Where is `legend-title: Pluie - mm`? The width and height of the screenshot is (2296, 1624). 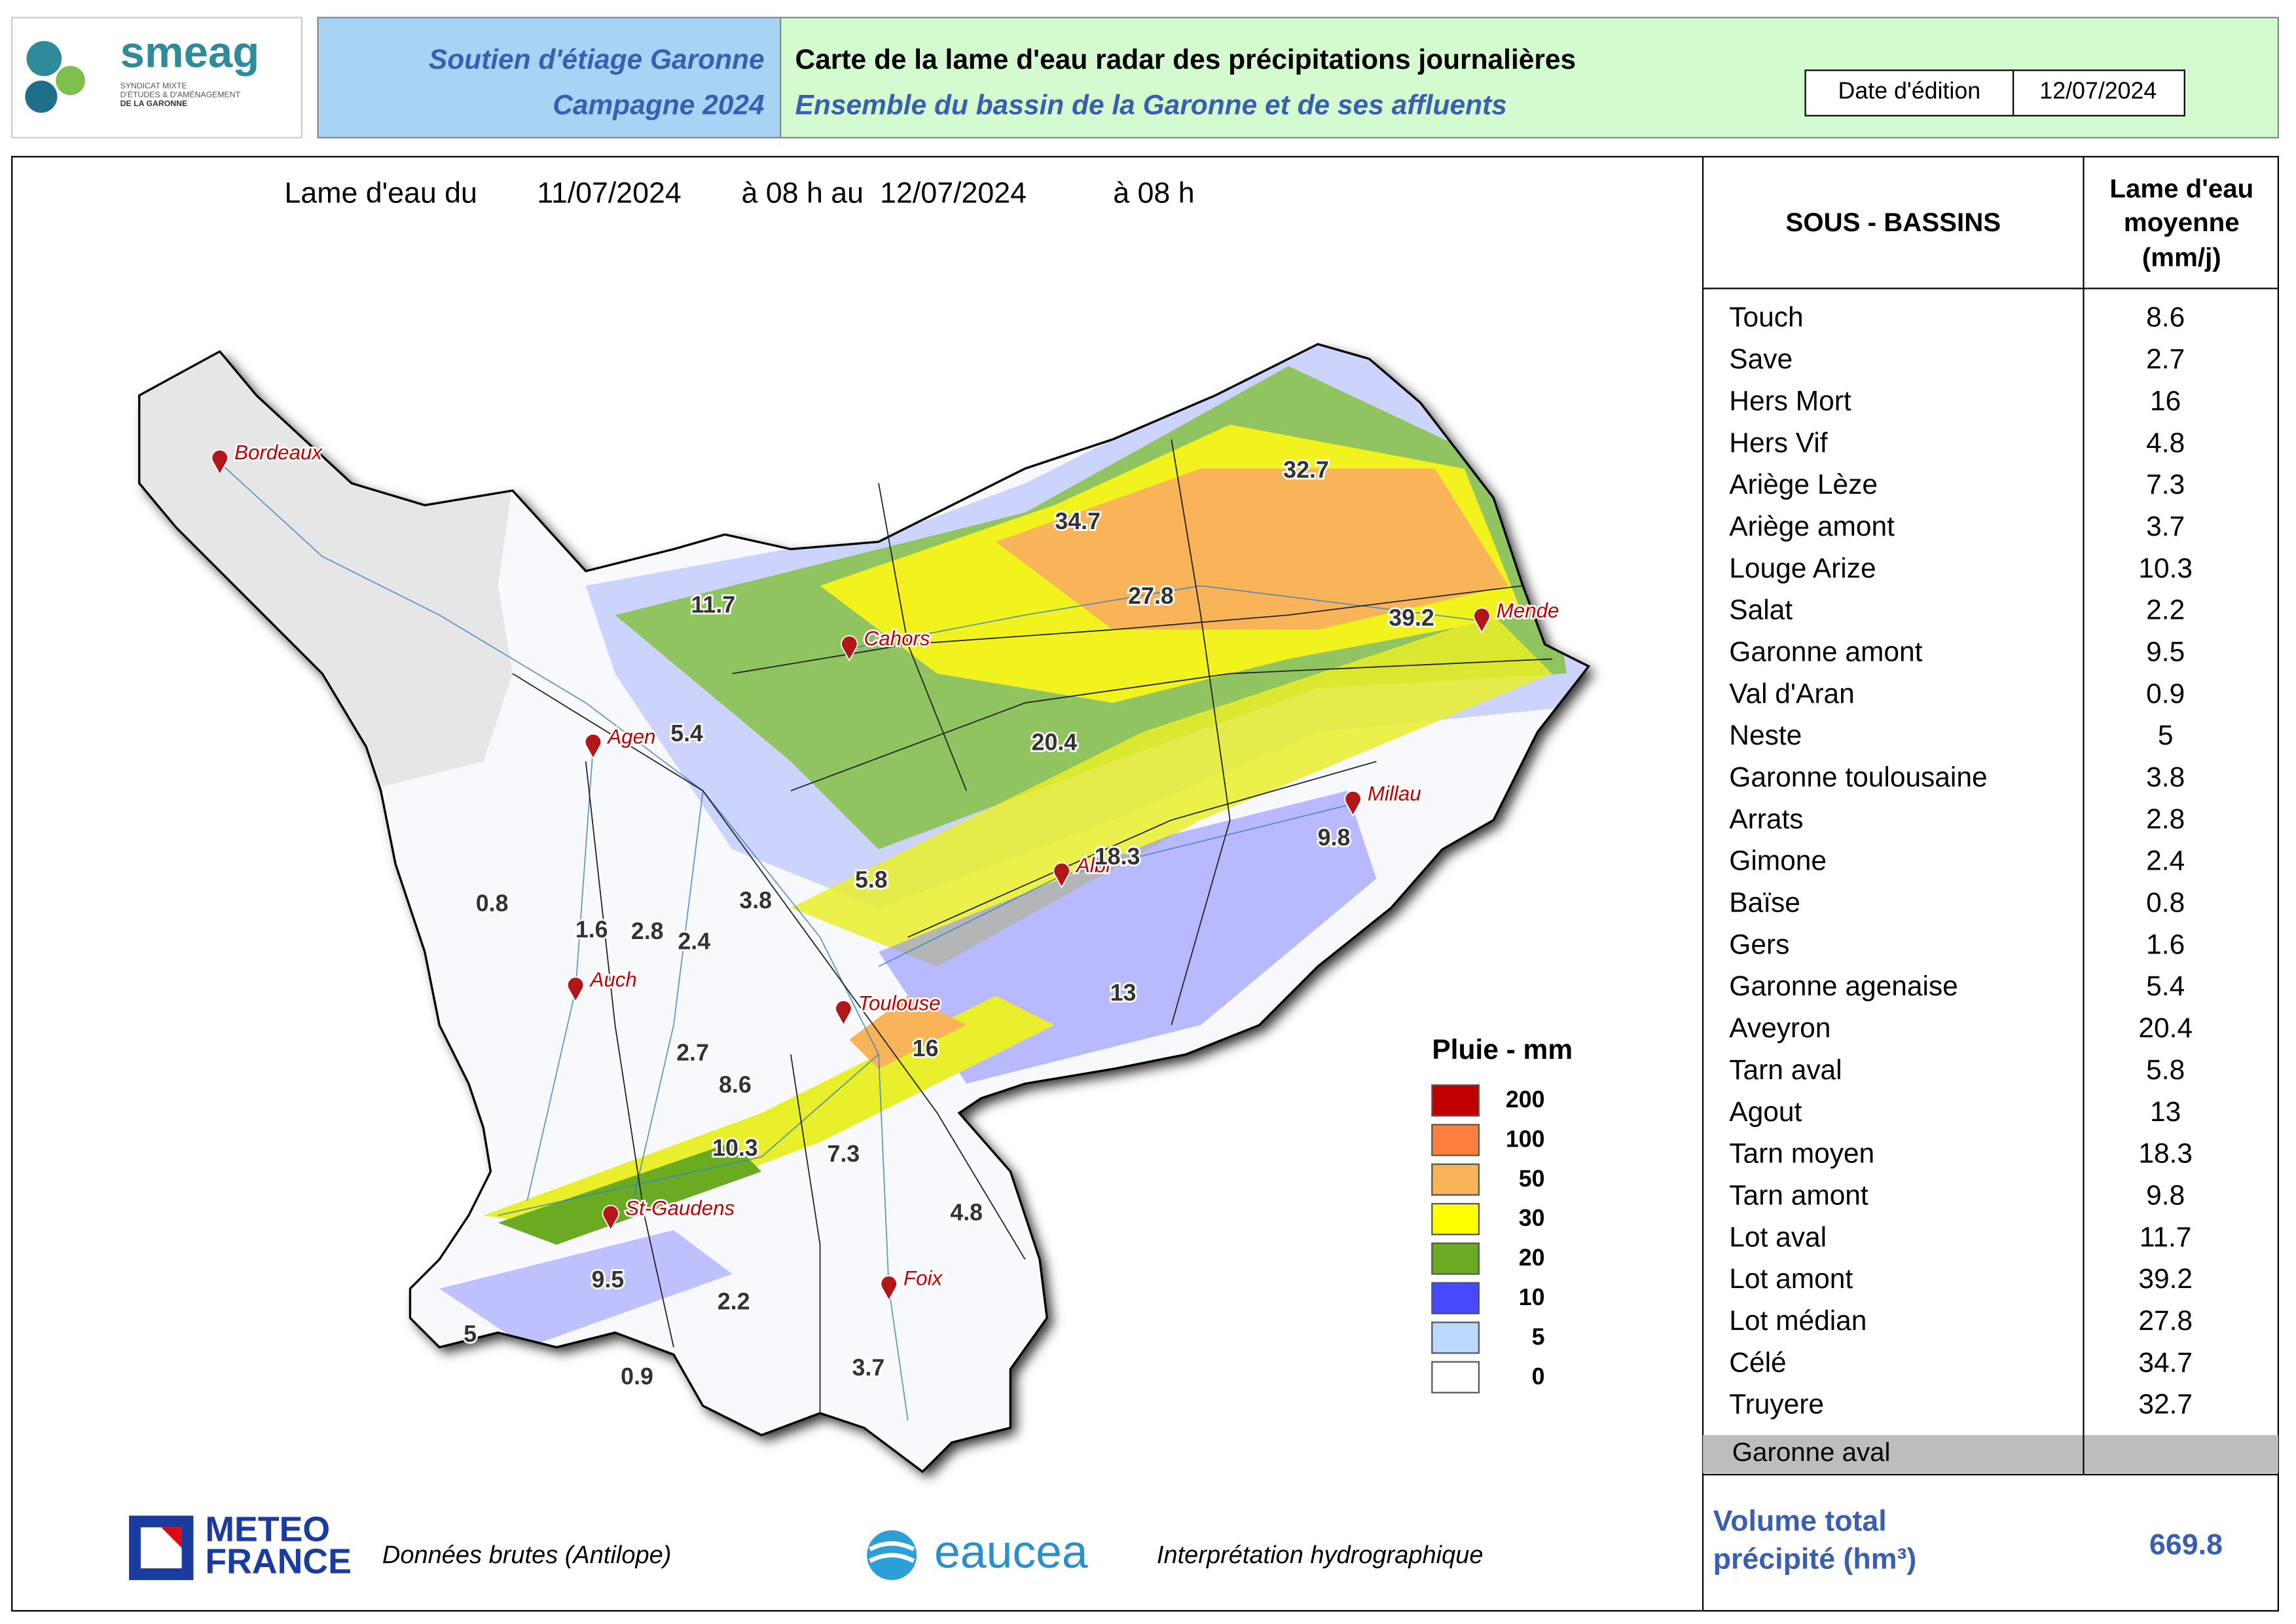
legend-title: Pluie - mm is located at coordinates (1502, 1050).